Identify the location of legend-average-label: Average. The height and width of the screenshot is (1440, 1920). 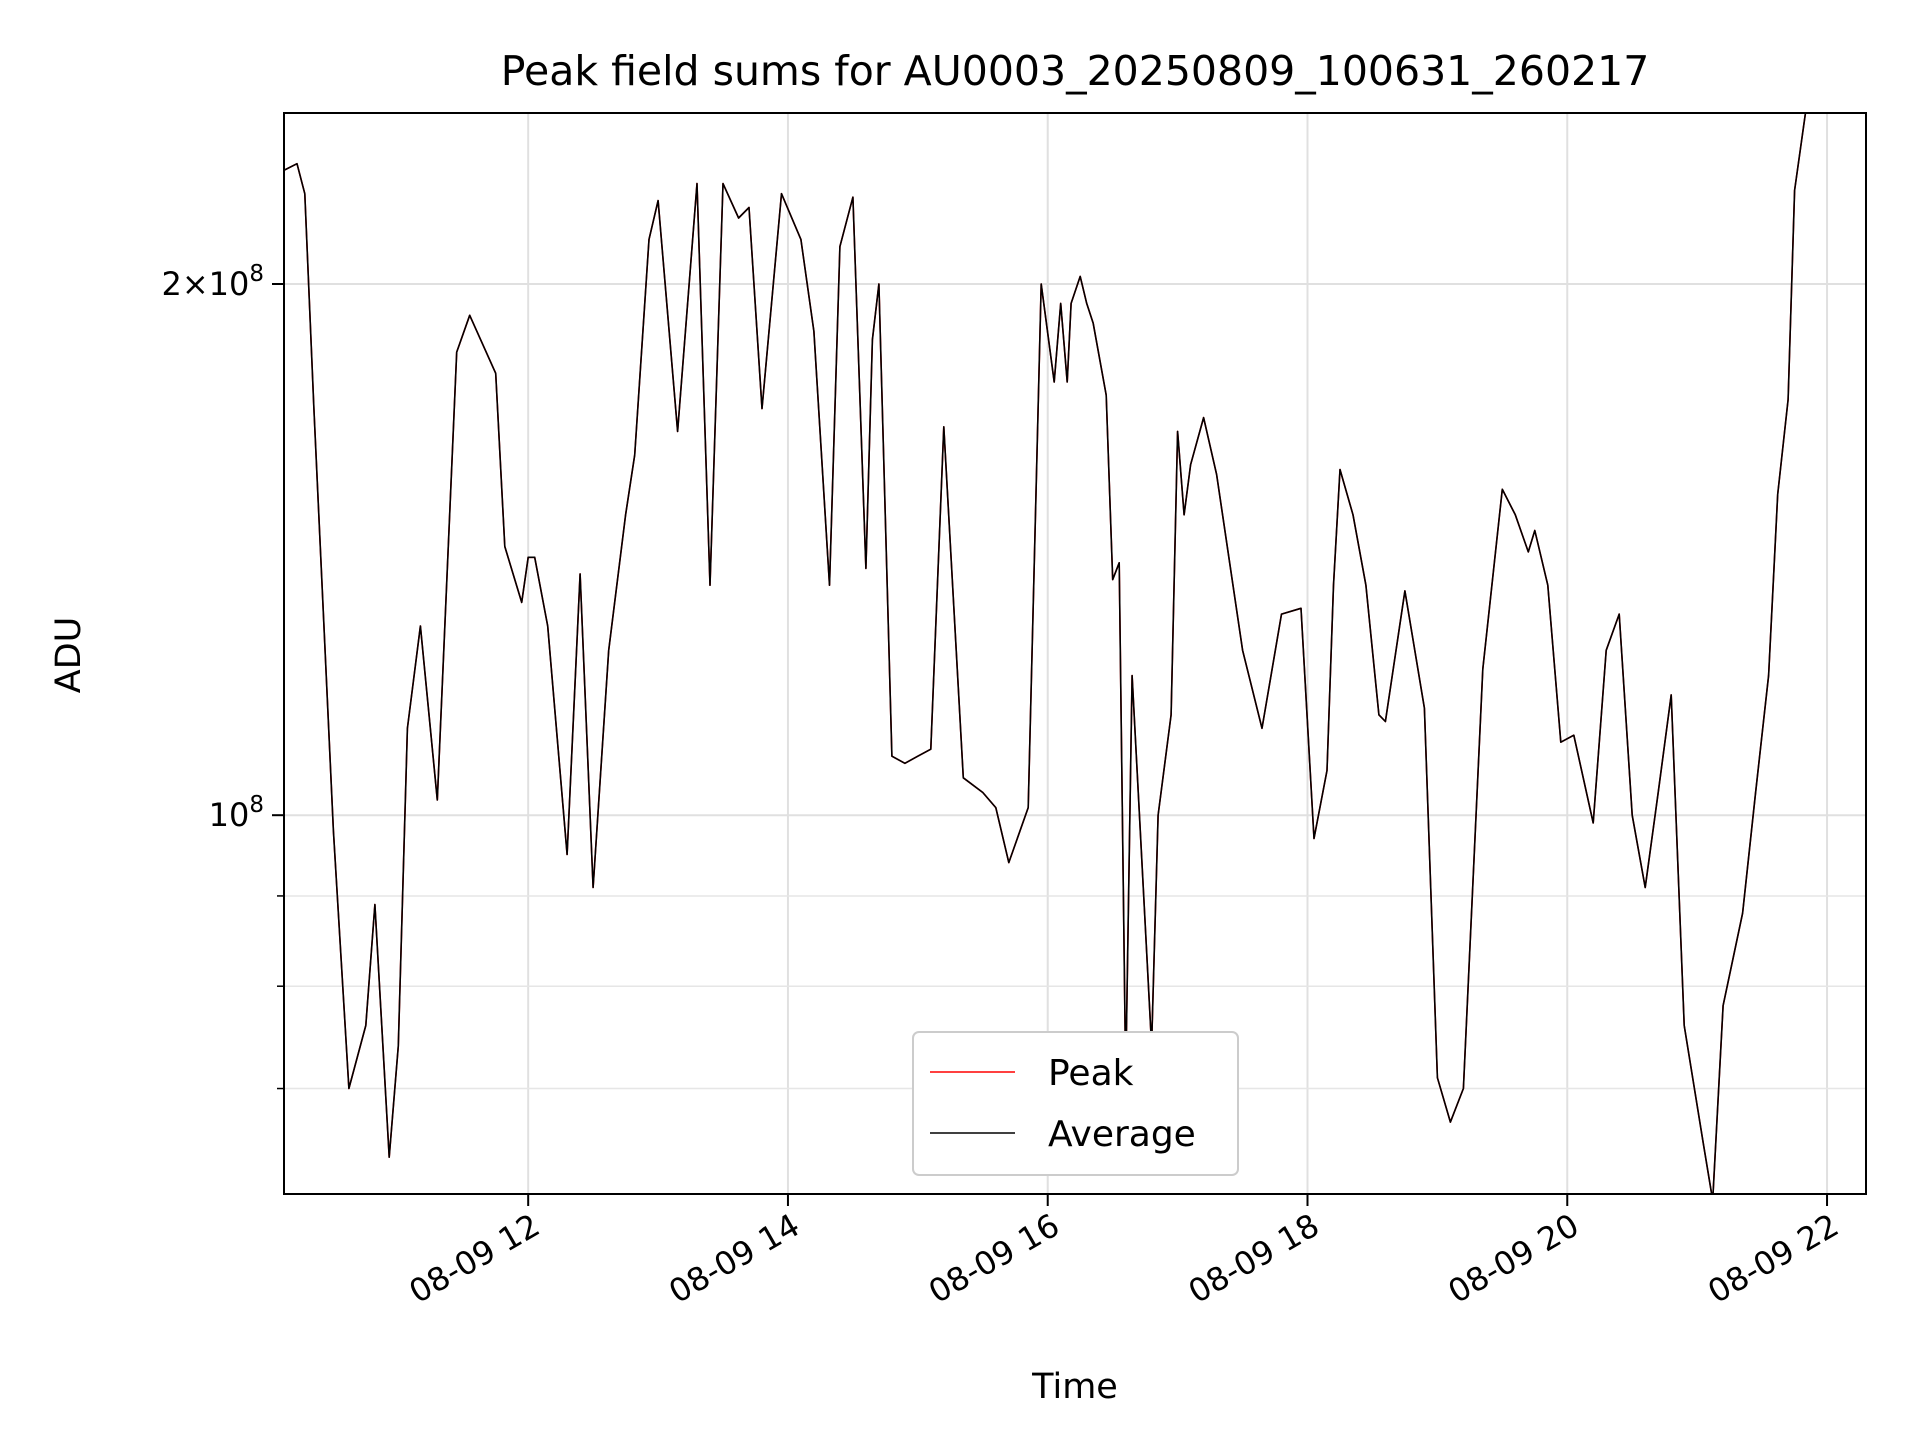
(1122, 1134).